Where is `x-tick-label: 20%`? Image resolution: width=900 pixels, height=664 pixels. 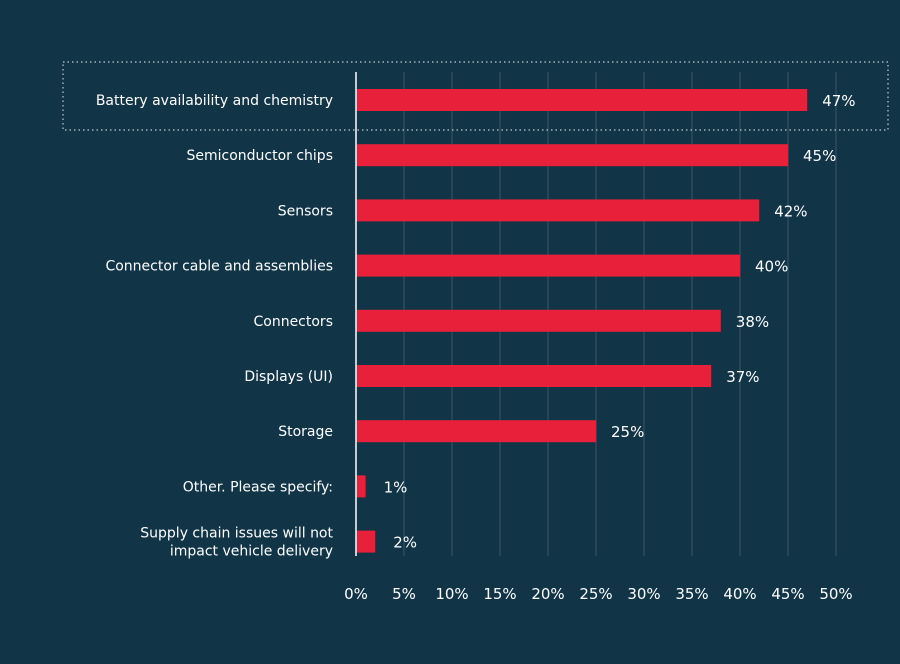 x-tick-label: 20% is located at coordinates (547, 594).